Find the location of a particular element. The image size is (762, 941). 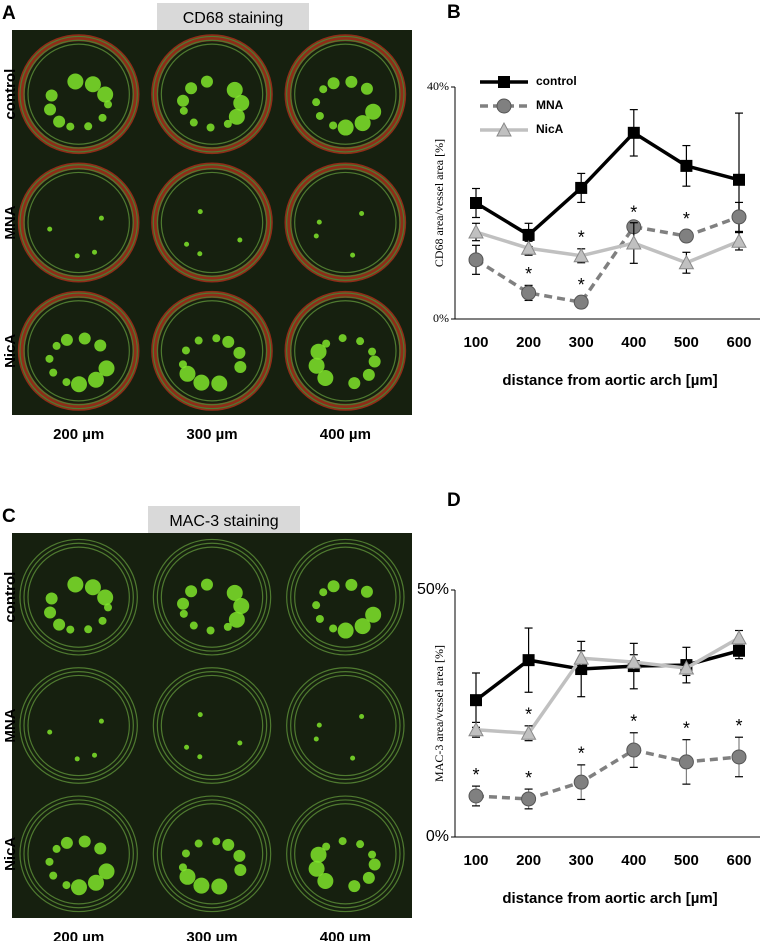

y-tick-label: 40% is located at coordinates (438, 86).